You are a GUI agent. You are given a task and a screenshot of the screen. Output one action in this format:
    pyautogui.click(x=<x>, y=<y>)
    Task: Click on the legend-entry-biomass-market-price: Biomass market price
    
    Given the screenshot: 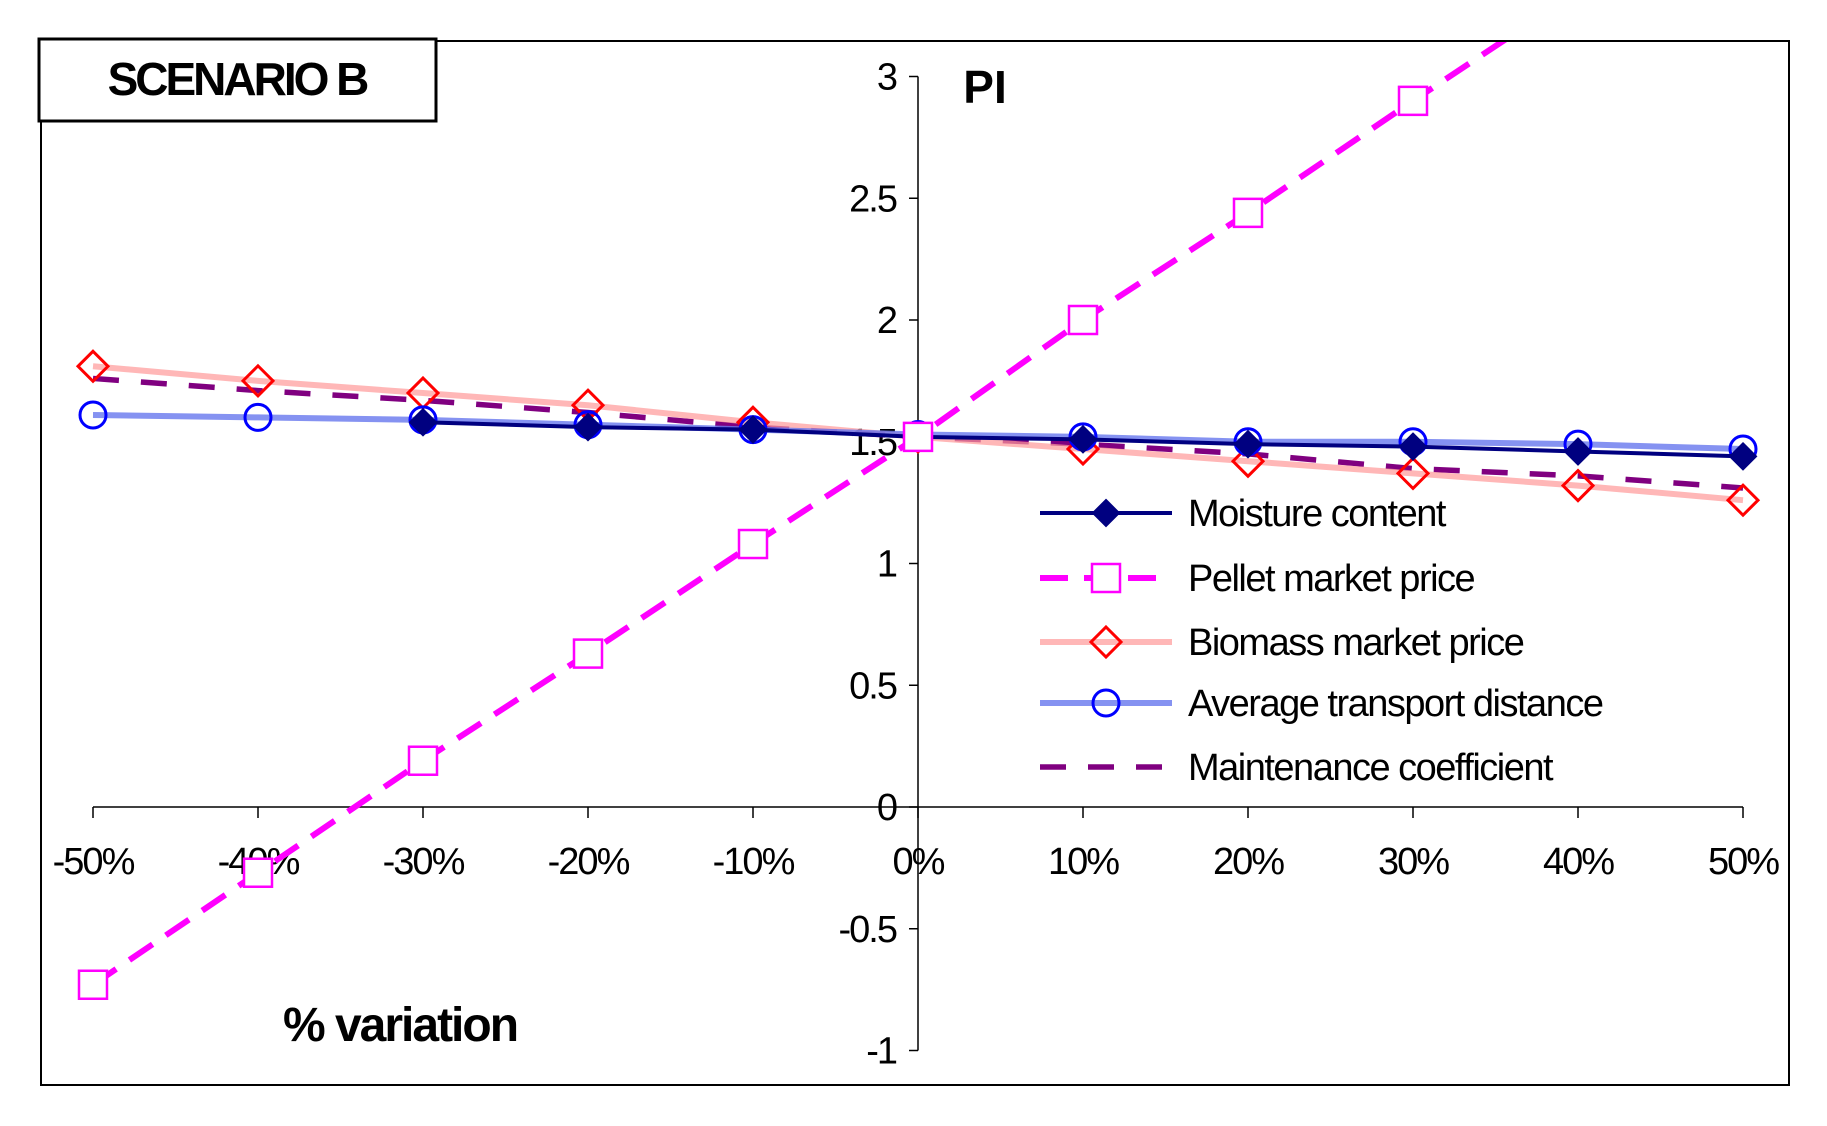 What is the action you would take?
    pyautogui.click(x=1282, y=643)
    